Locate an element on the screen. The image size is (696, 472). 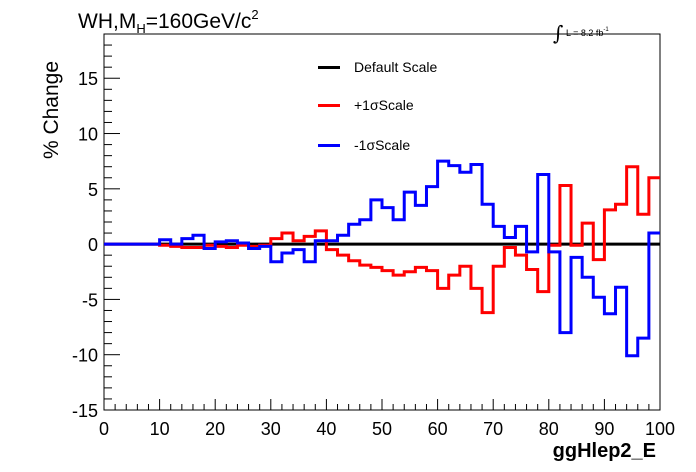
y-tick-label: 15 is located at coordinates (88, 79).